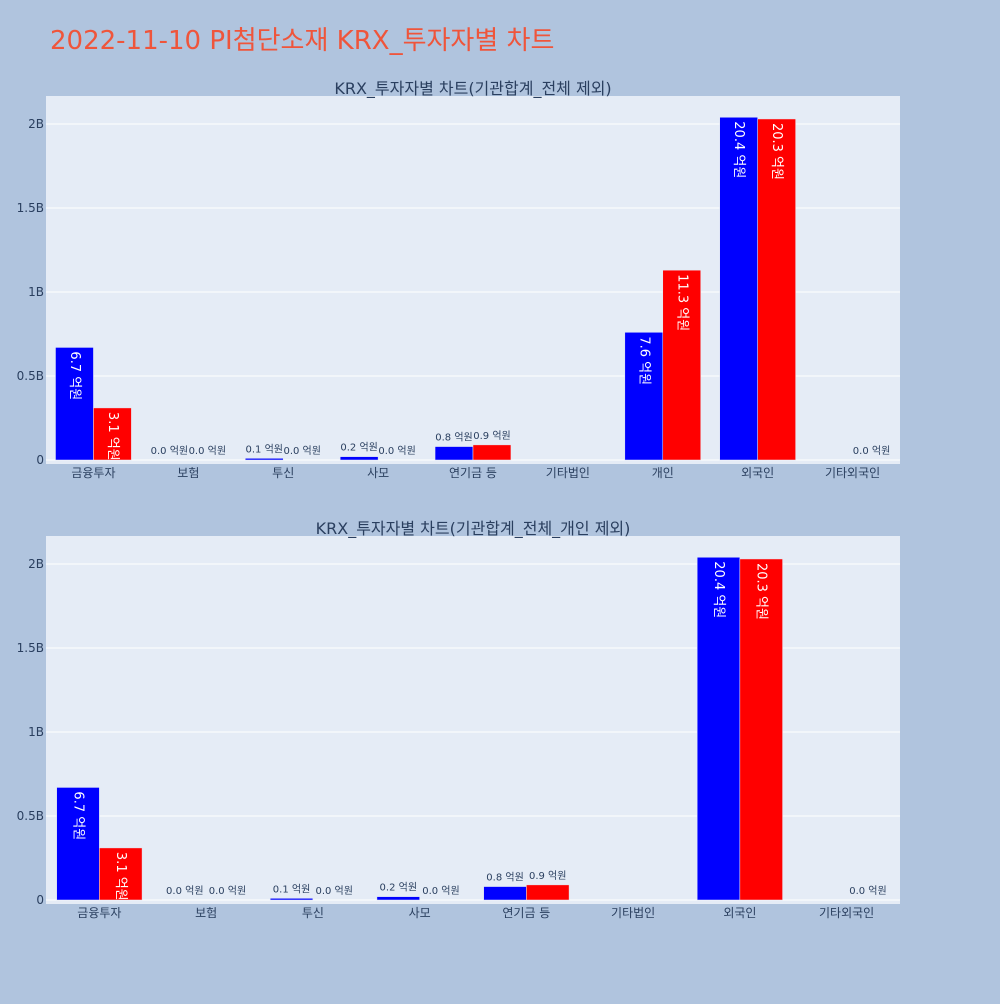  What do you see at coordinates (475, 913) in the screenshot?
I see `x-tick-labels: 금융투자 보험 투신 사모 연기금 등 기타법인 외국인 기타외국인` at bounding box center [475, 913].